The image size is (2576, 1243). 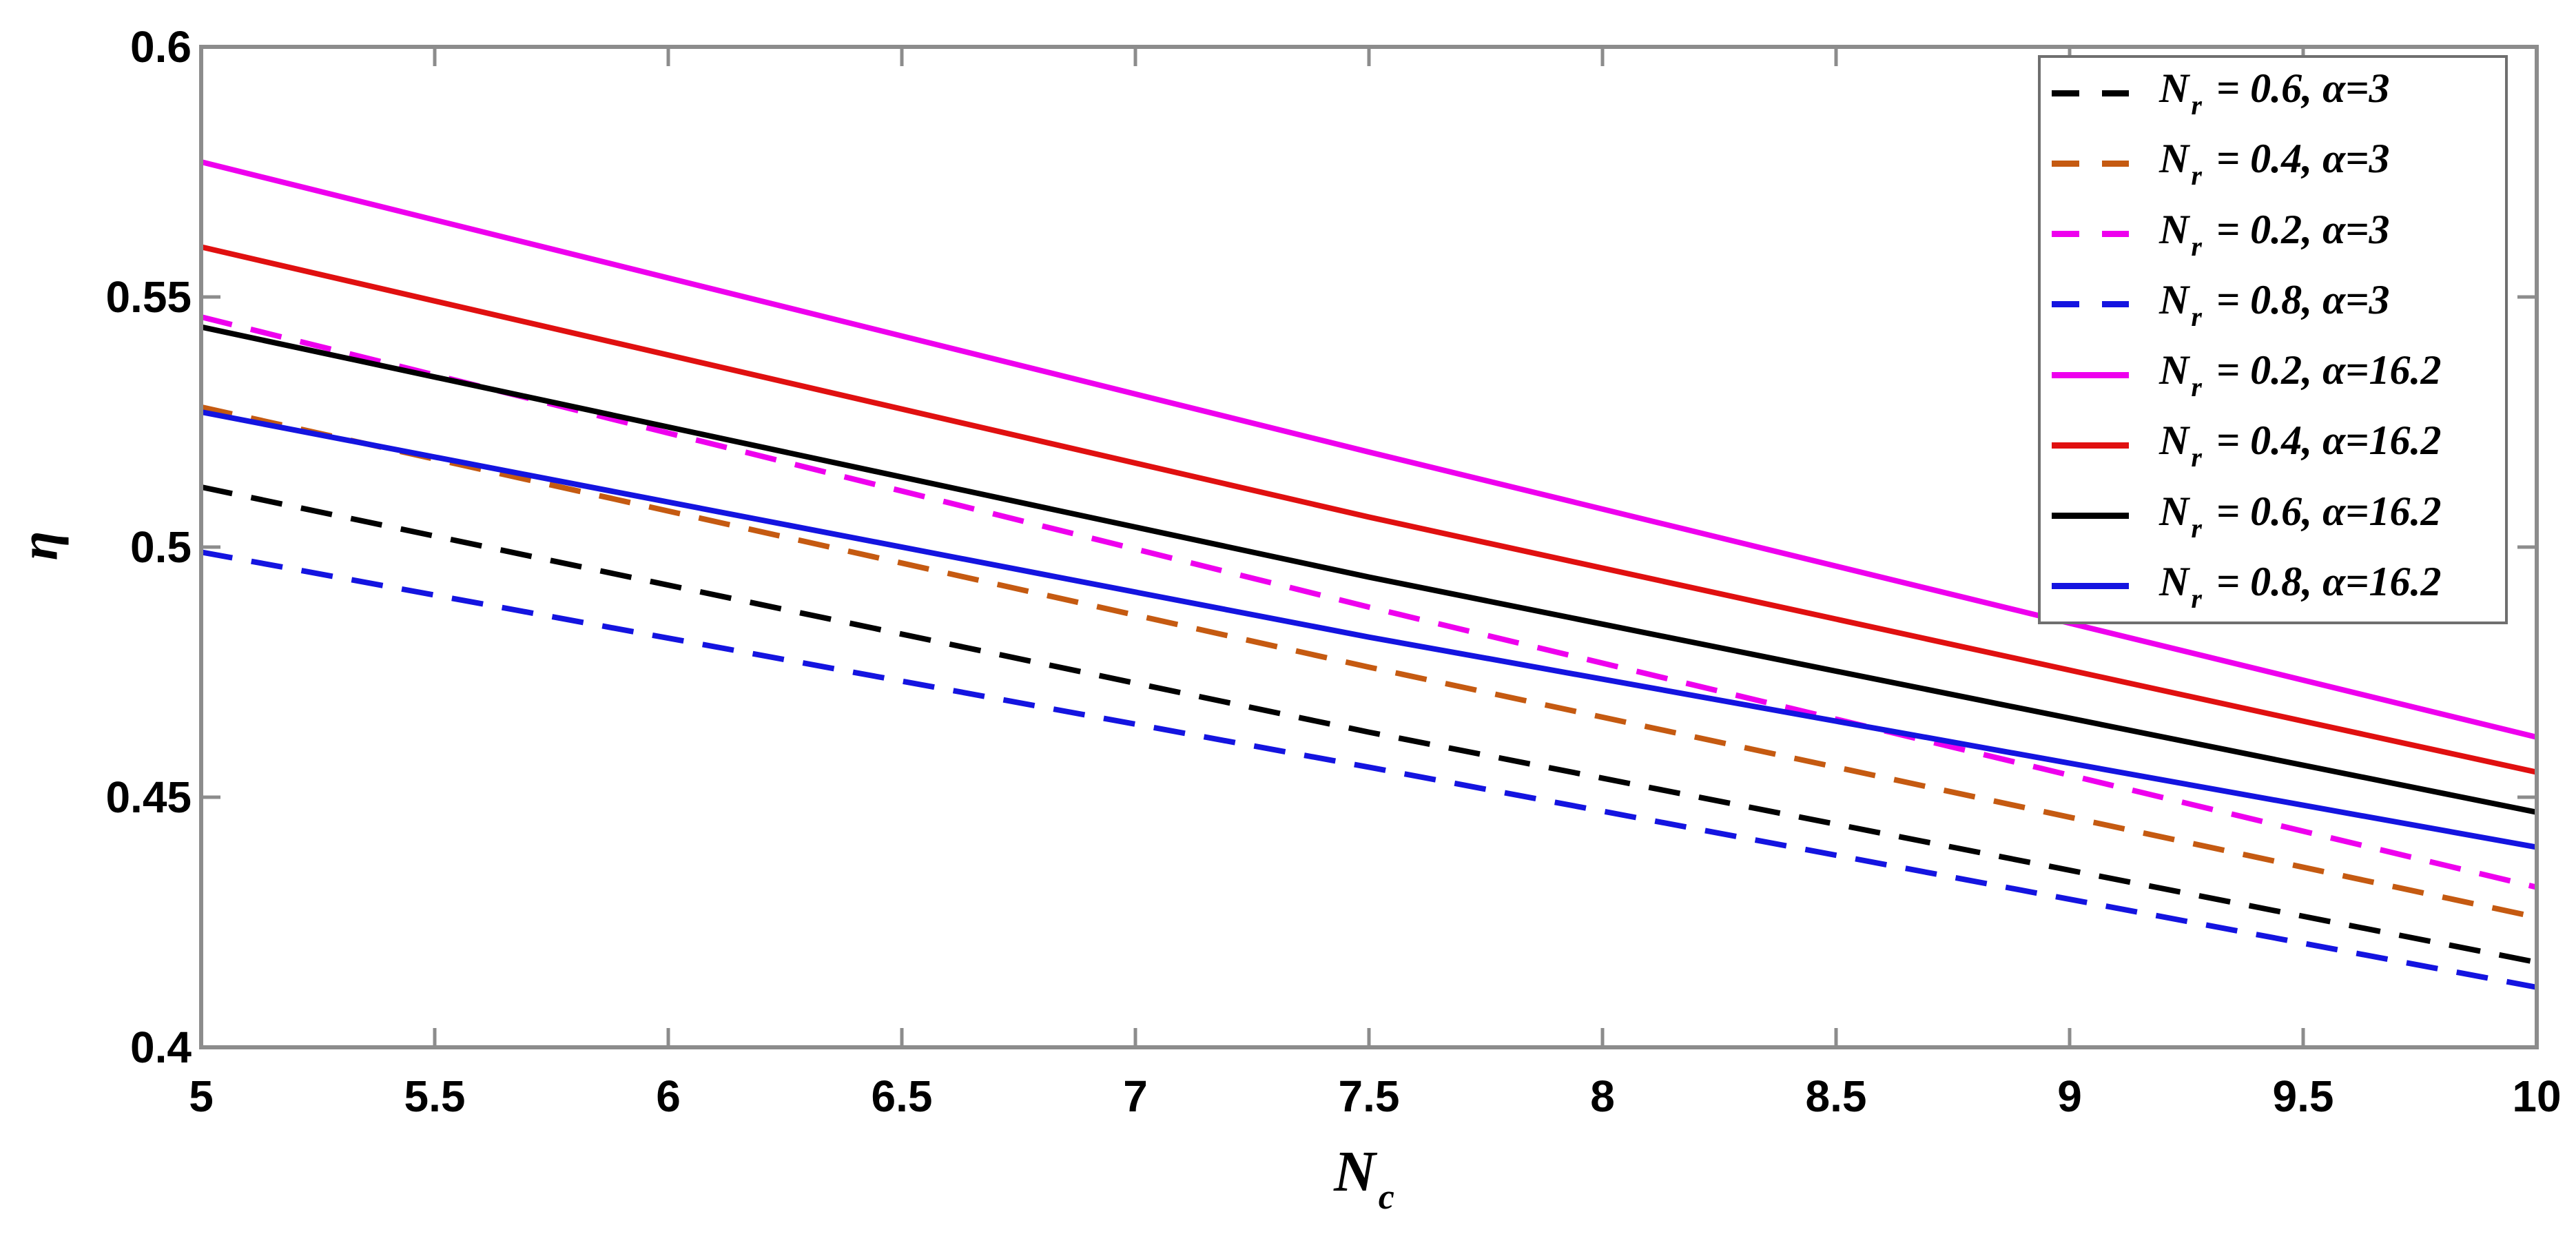 I want to click on x-tick-label: 5, so click(x=201, y=1096).